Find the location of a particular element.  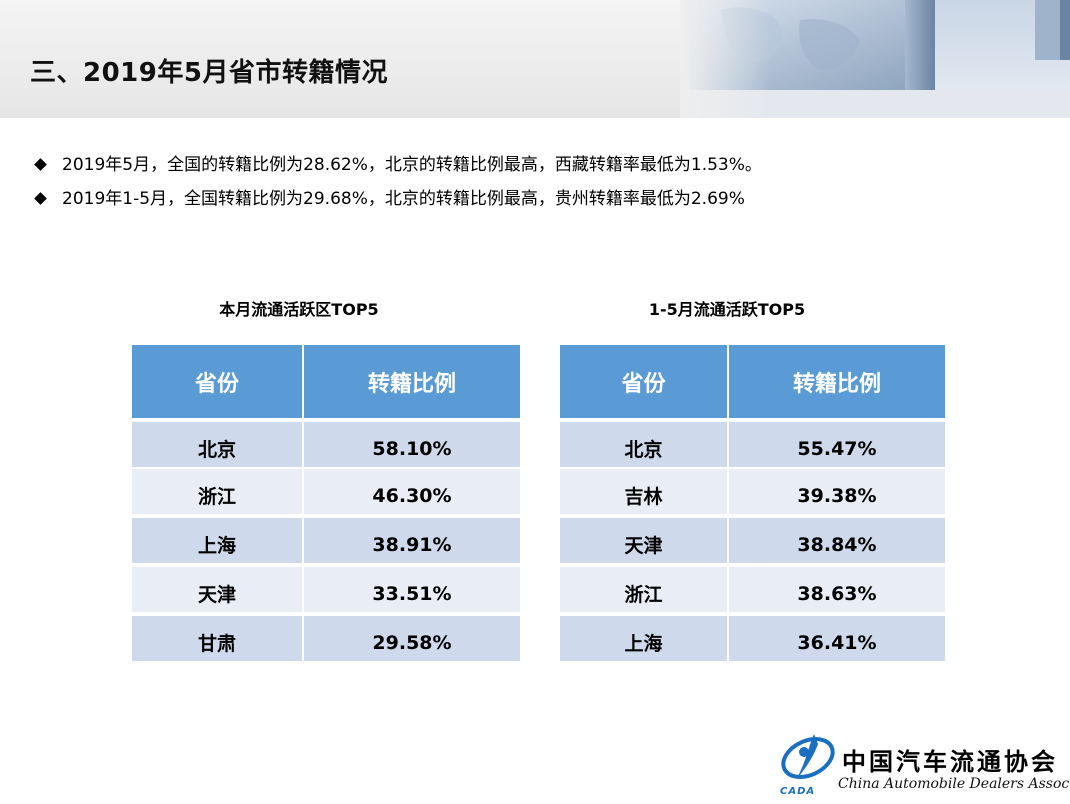

cell-ratio: 39.38% is located at coordinates (837, 491).